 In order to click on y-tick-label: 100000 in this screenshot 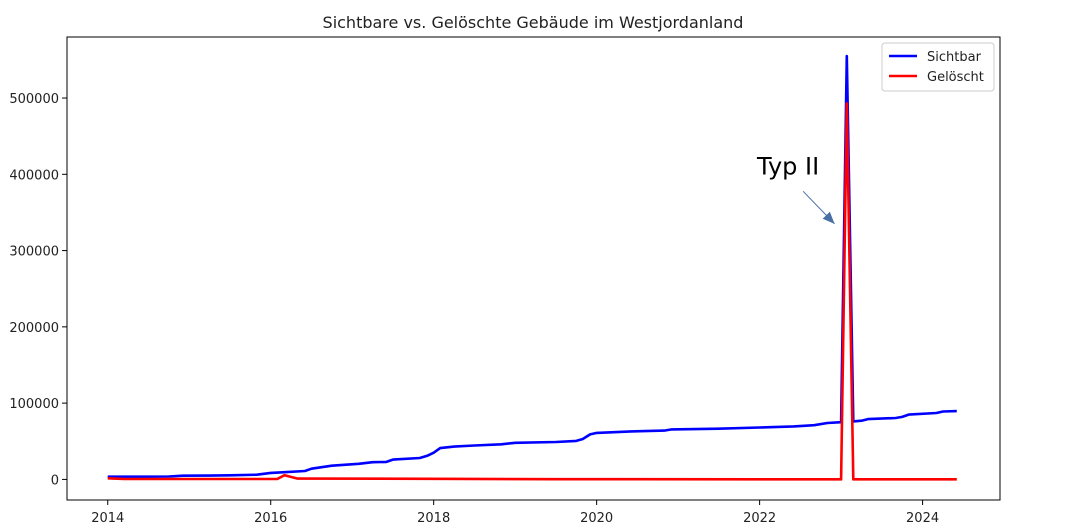, I will do `click(34, 404)`.